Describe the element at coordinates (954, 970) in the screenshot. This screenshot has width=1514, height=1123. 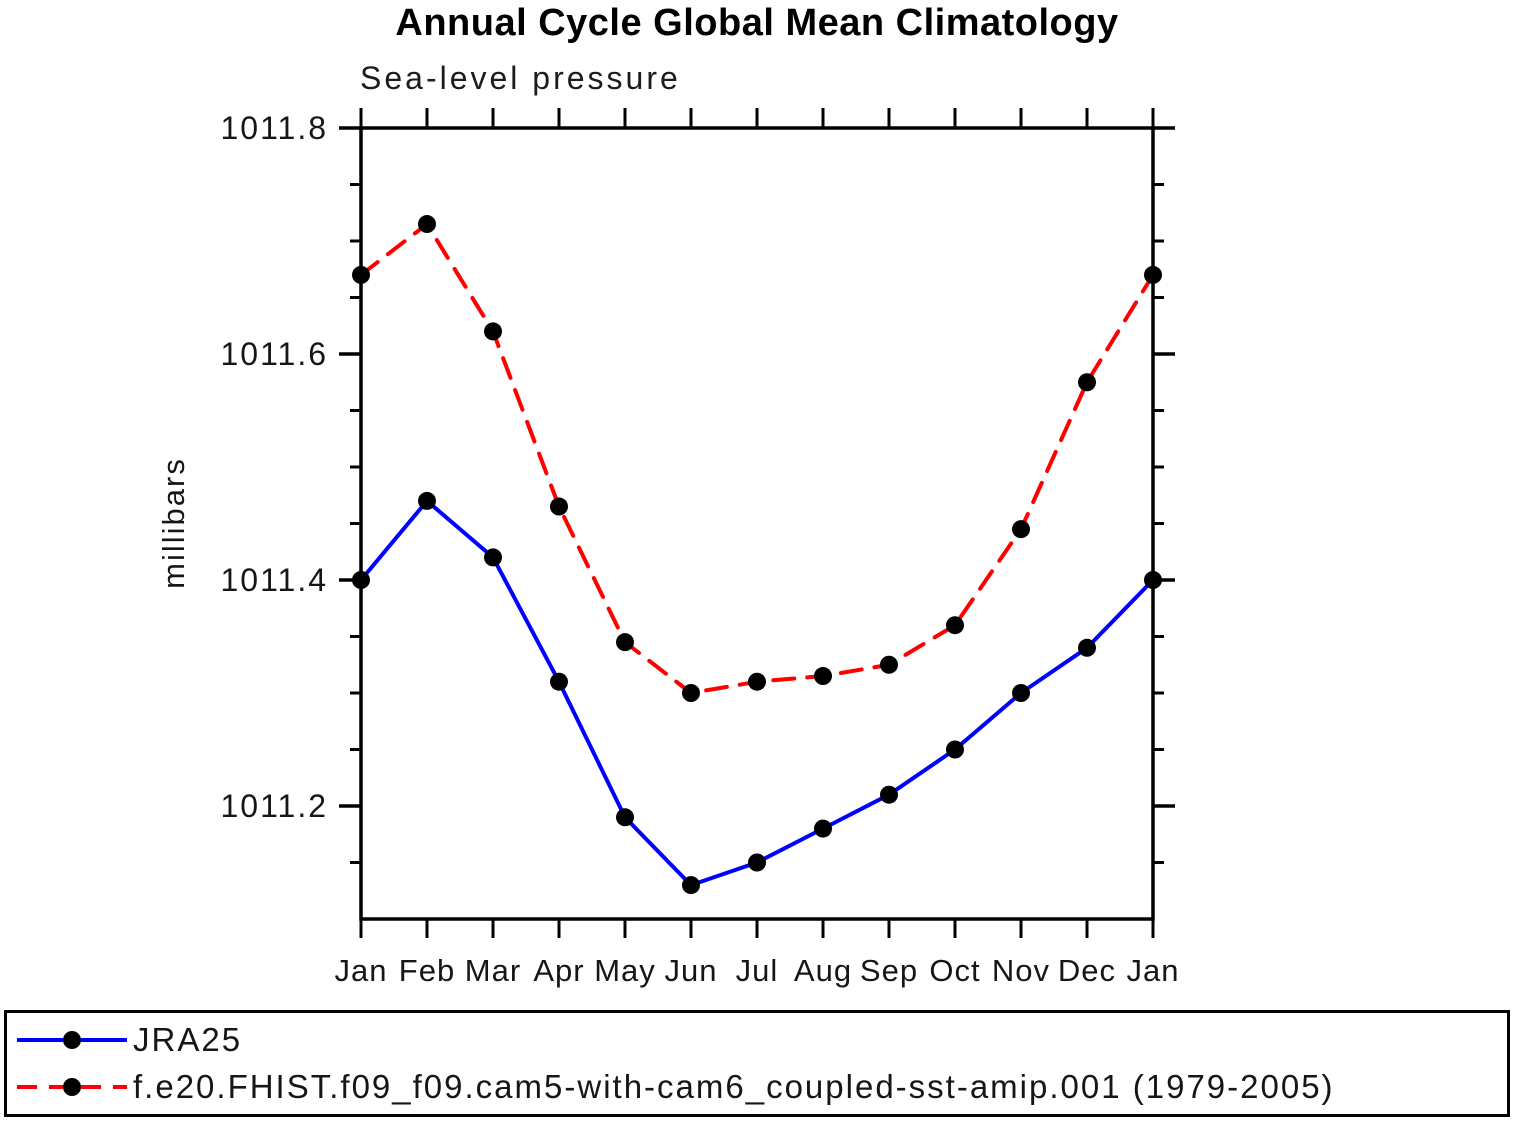
I see `x-tick-label: Oct` at that location.